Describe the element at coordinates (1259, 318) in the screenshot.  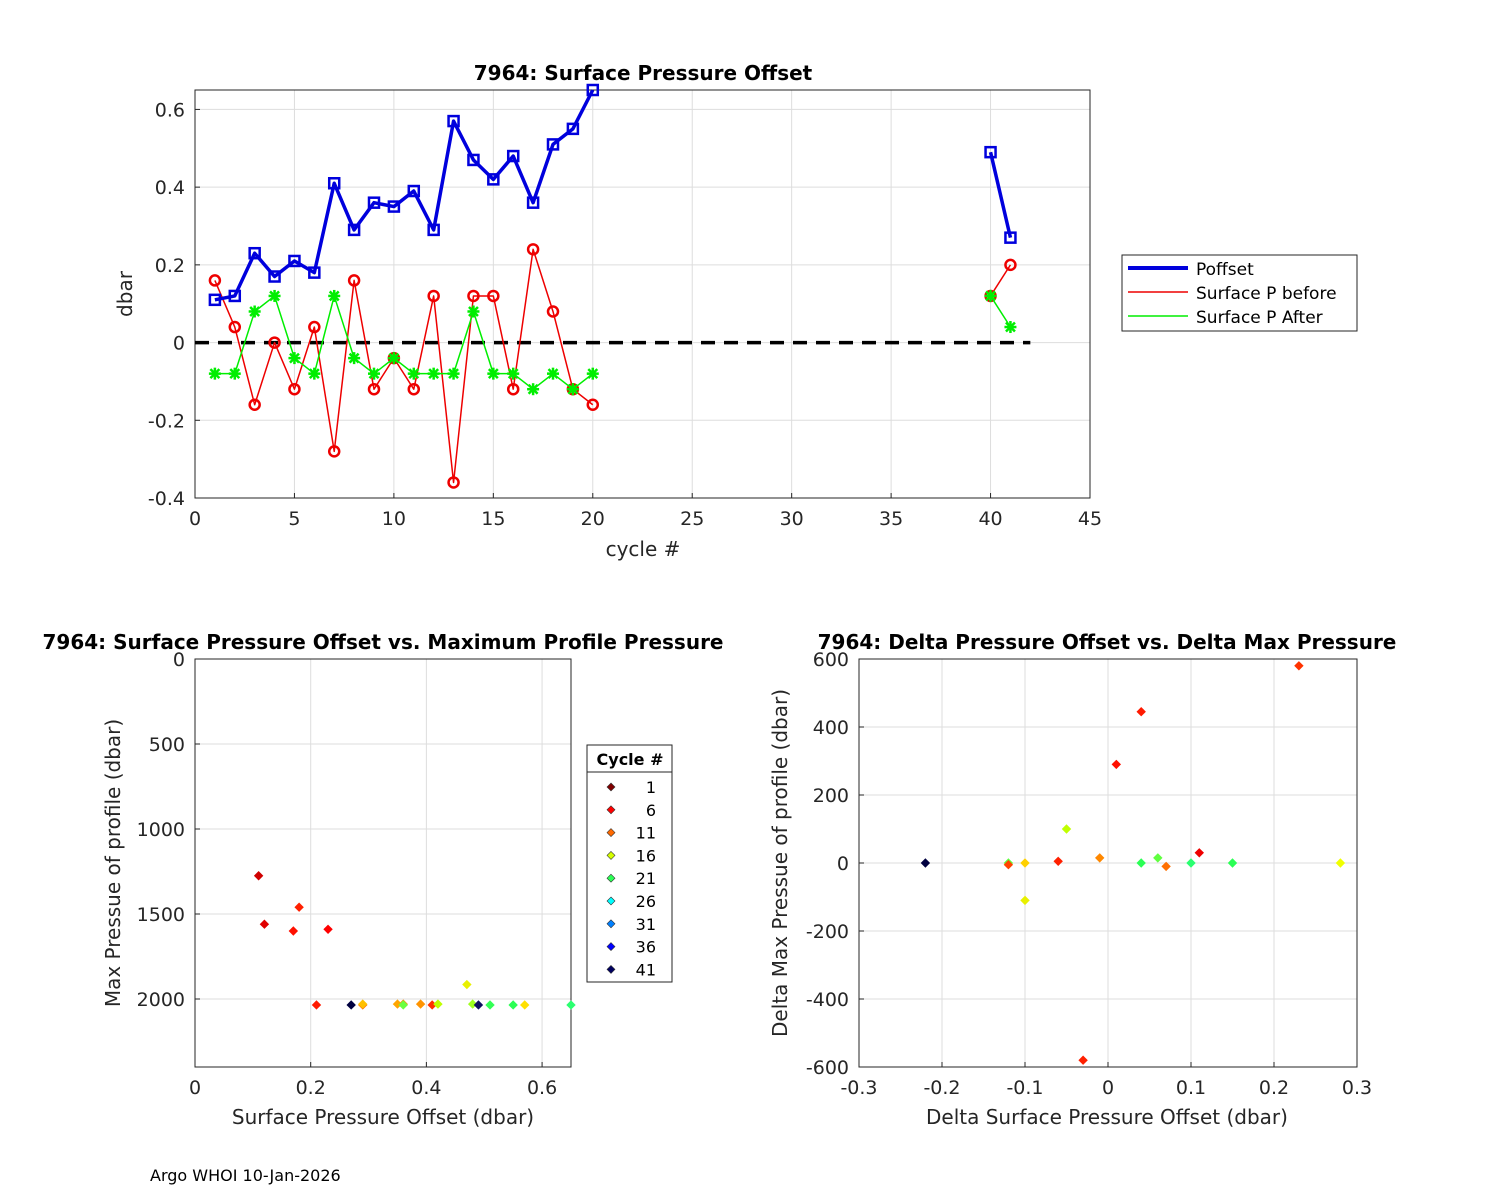
I see `legend-after-label: Surface P After` at that location.